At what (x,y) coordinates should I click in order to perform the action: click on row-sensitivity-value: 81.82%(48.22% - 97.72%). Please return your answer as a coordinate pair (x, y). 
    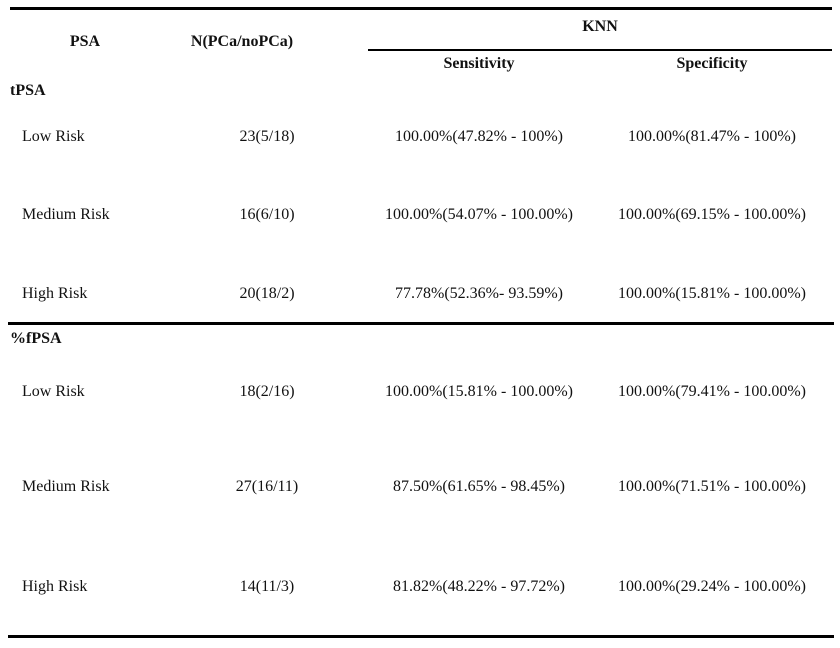
    Looking at the image, I should click on (479, 586).